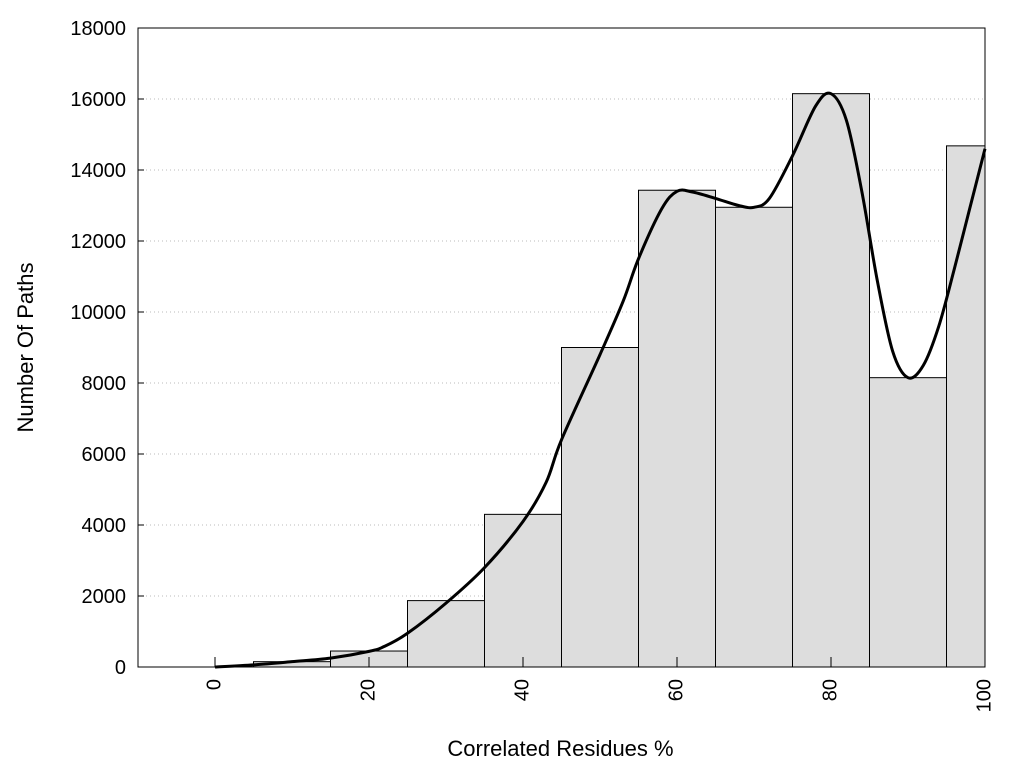 Image resolution: width=1024 pixels, height=768 pixels. What do you see at coordinates (560, 748) in the screenshot?
I see `x-axis-title: Correlated Residues %` at bounding box center [560, 748].